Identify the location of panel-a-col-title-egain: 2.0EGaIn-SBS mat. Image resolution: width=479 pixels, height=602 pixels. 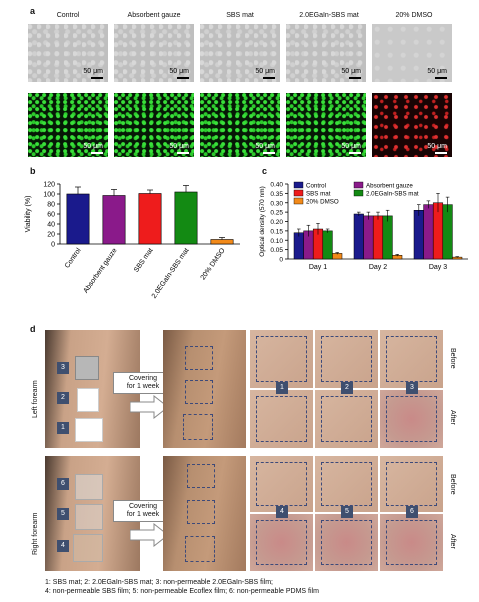
(329, 15).